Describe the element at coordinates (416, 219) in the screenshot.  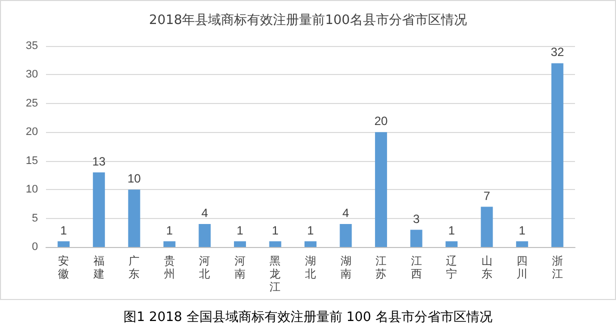
I see `data-label: 3` at that location.